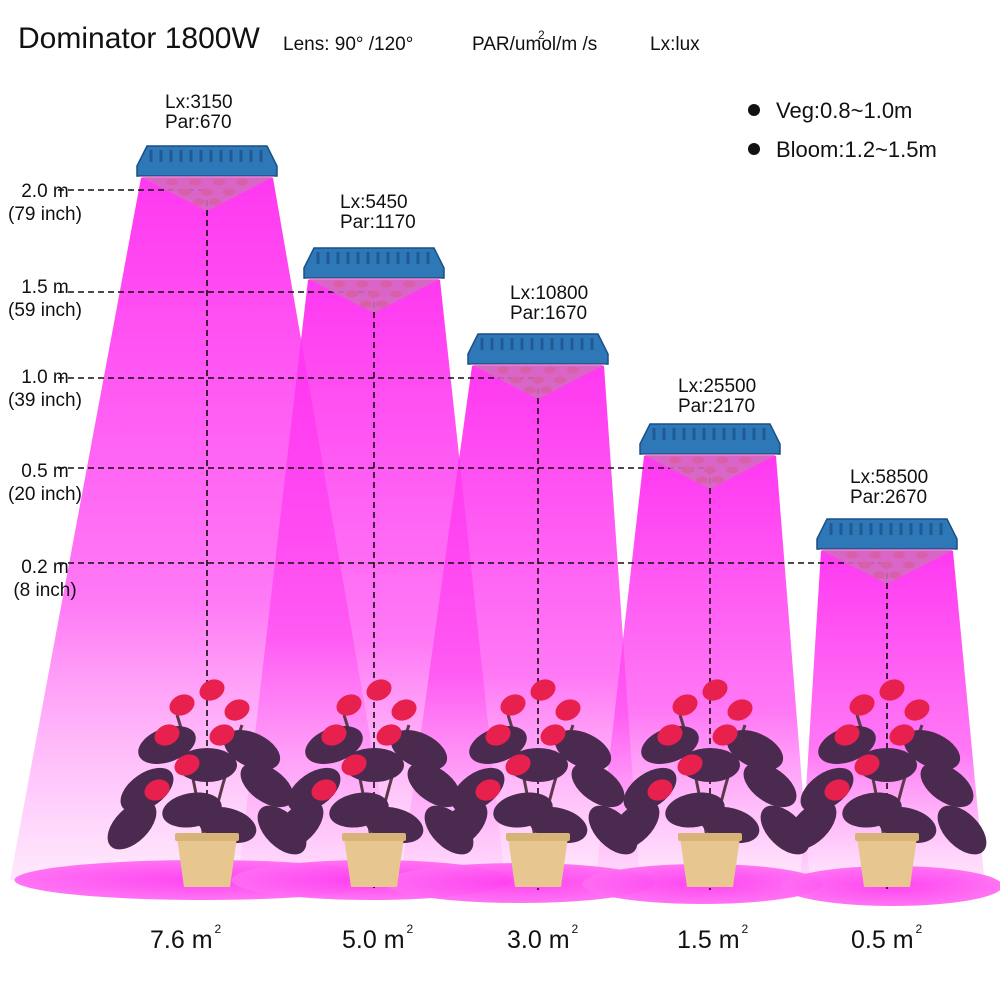 The image size is (1000, 1000). Describe the element at coordinates (45, 567) in the screenshot. I see `height-meters: 0.2 m` at that location.